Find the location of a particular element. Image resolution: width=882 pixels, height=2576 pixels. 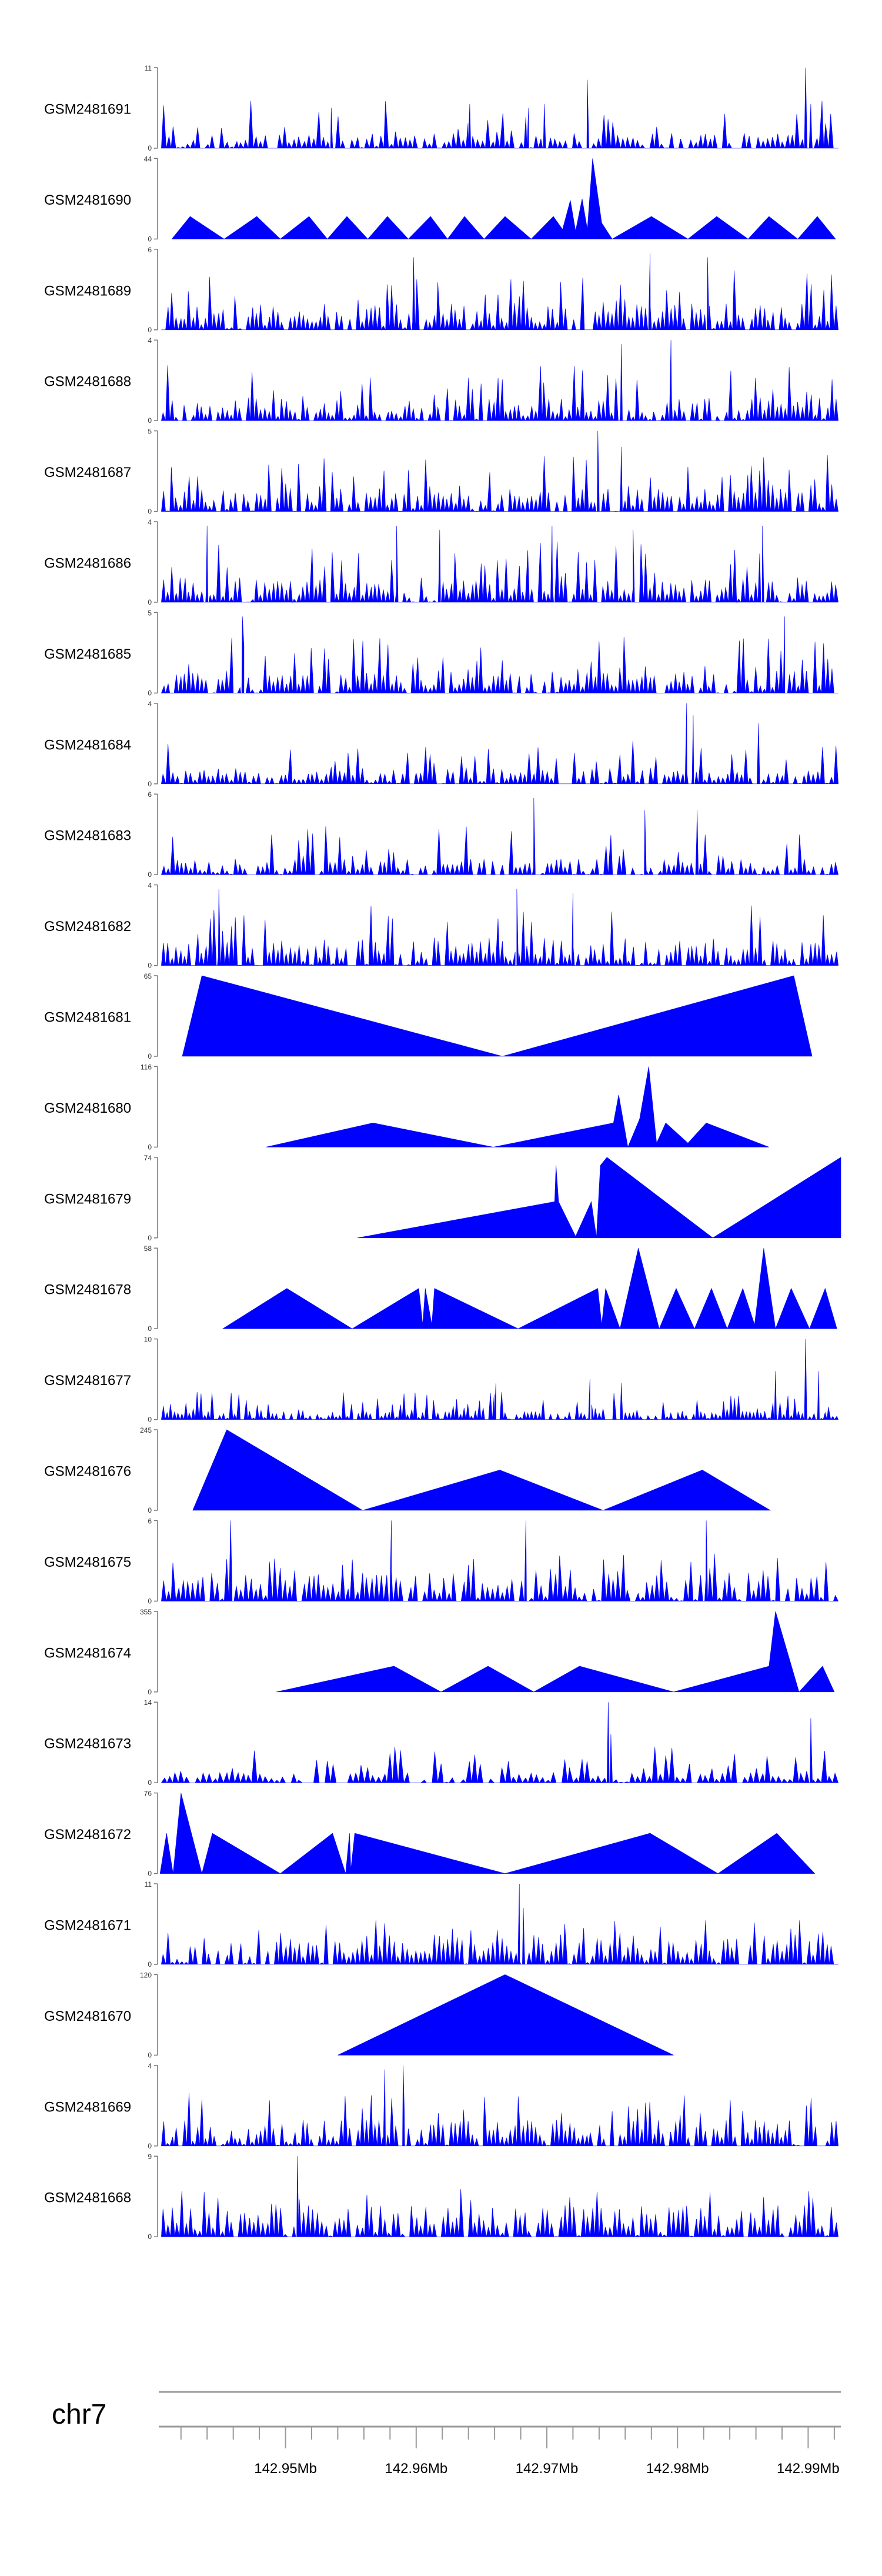

track-GSM2481689: GSM2481689 6 0 is located at coordinates (441, 290).